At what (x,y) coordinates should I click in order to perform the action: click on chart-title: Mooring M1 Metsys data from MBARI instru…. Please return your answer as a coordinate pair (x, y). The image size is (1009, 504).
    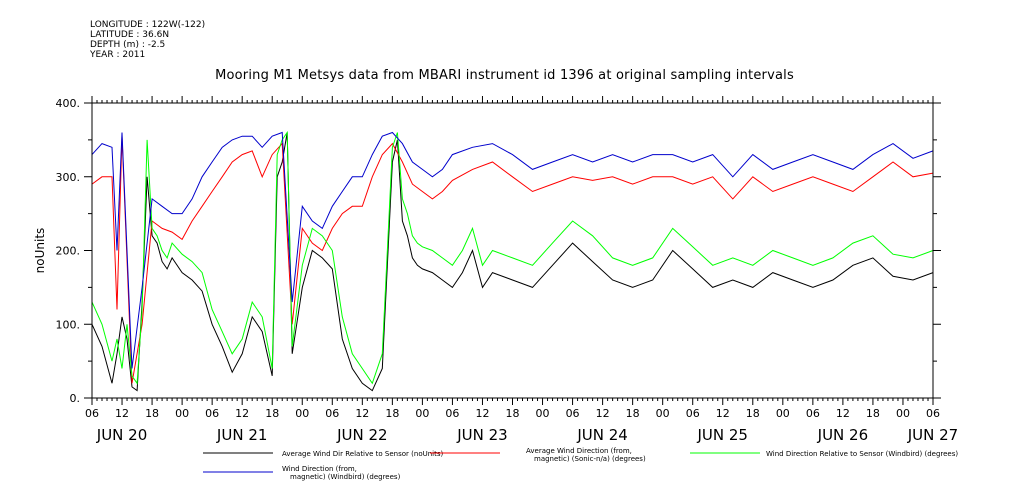
    Looking at the image, I should click on (504, 75).